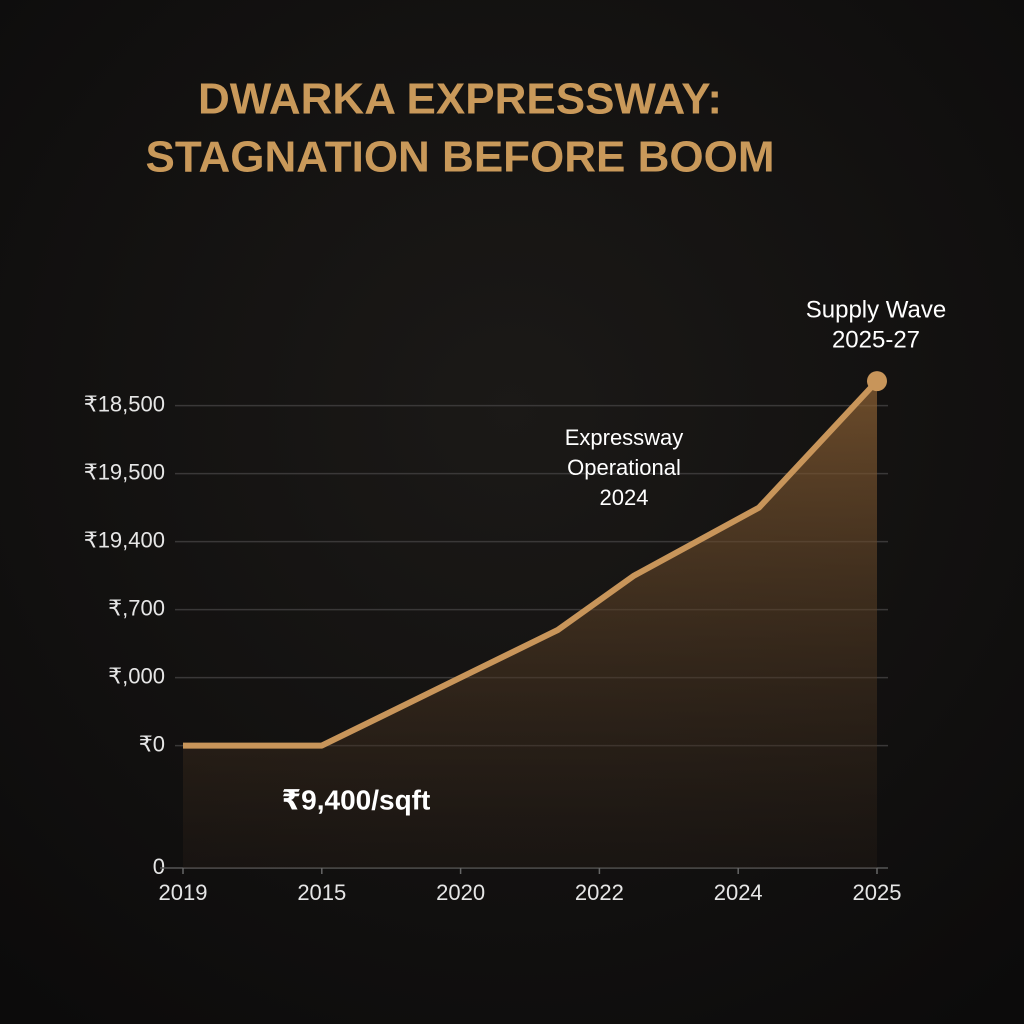 This screenshot has height=1024, width=1024. What do you see at coordinates (459, 157) in the screenshot?
I see `chart-title: STAGNATION BEFORE BOOM` at bounding box center [459, 157].